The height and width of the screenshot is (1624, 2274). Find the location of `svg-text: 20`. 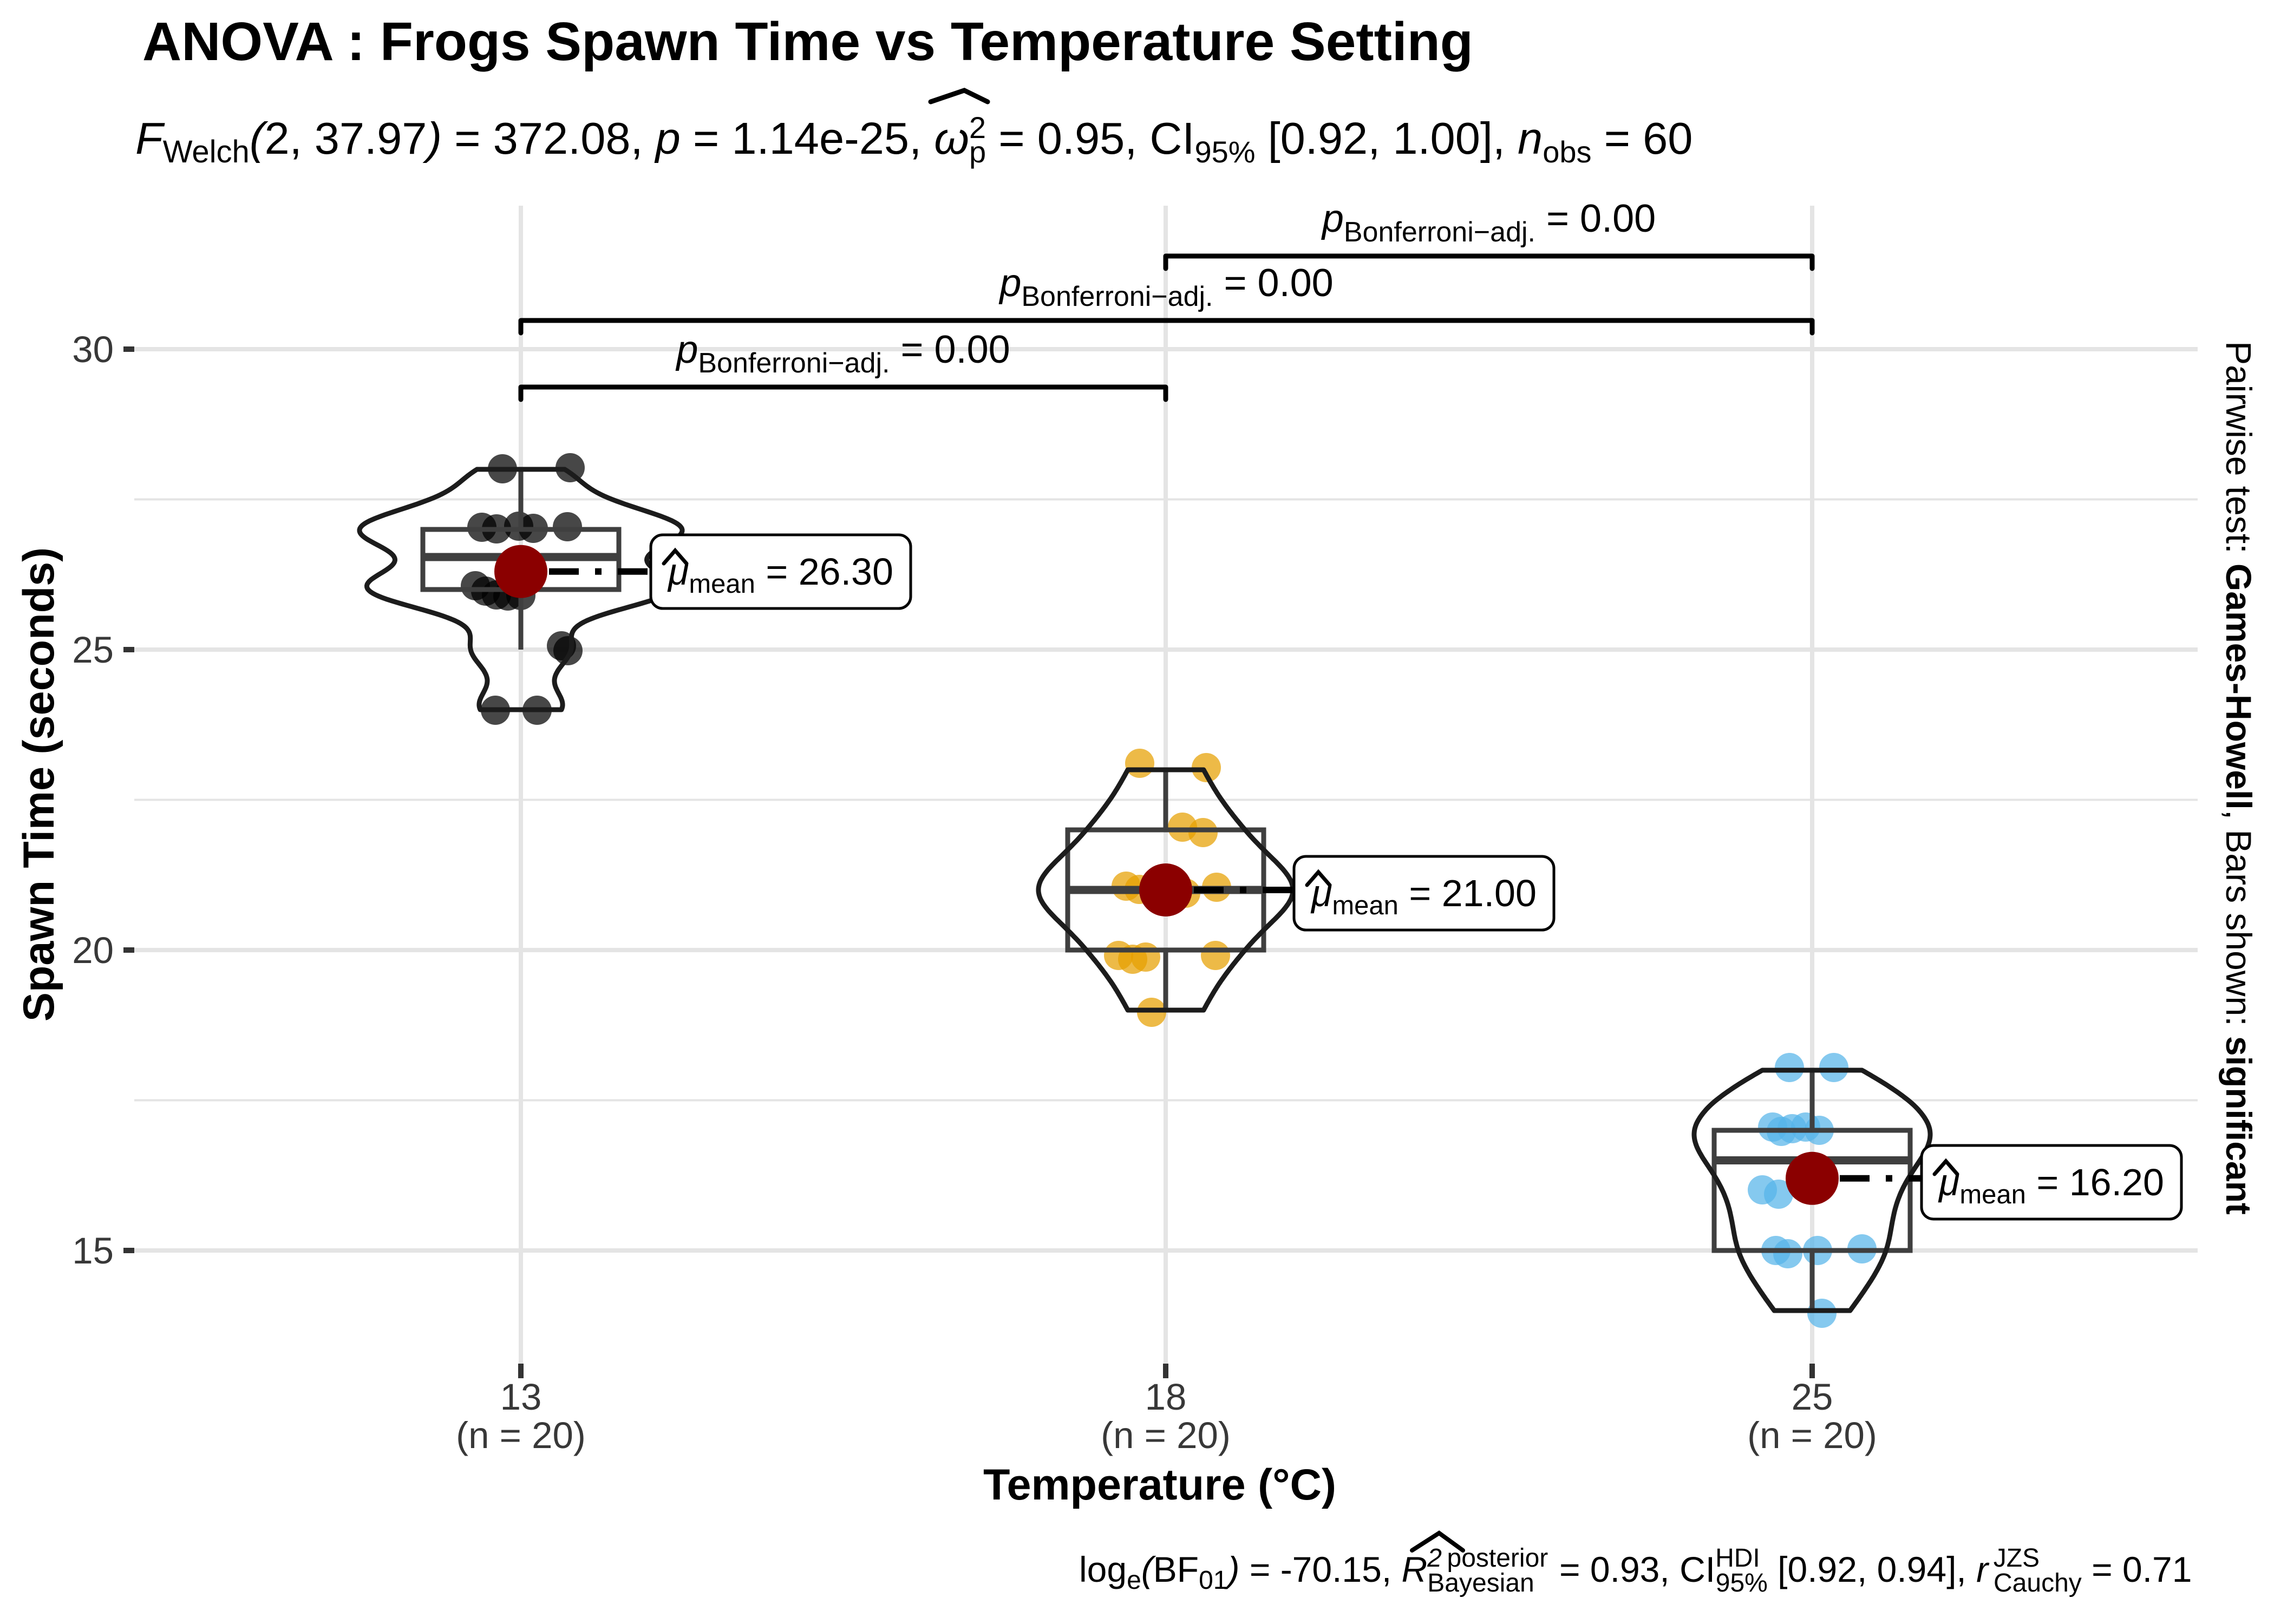

svg-text: 20 is located at coordinates (93, 950).